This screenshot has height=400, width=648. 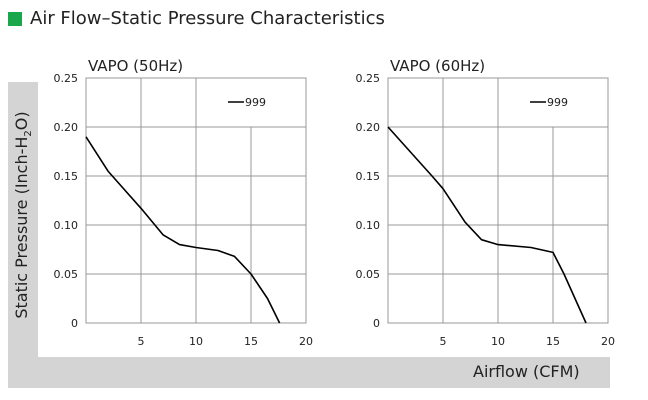 I want to click on x-axis-label: Airflow (CFM), so click(x=526, y=371).